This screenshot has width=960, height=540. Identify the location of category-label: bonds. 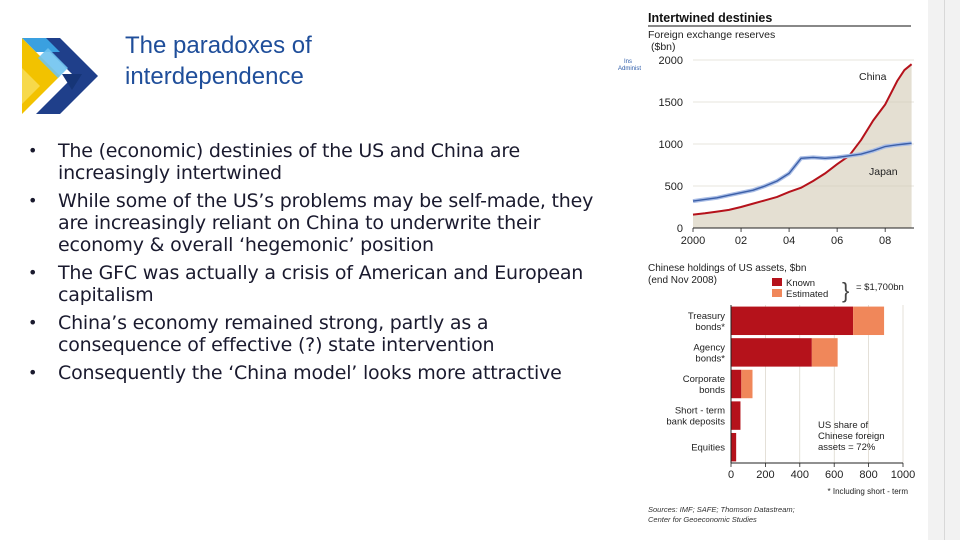
(712, 390).